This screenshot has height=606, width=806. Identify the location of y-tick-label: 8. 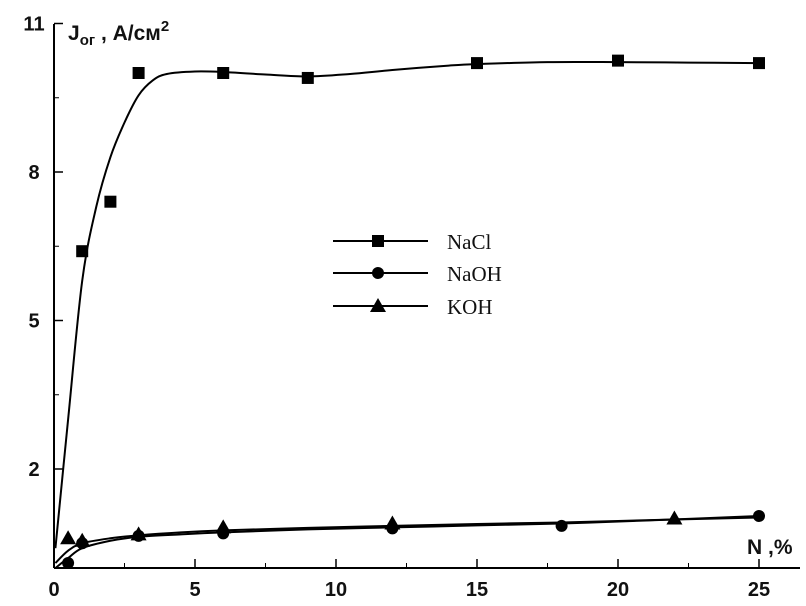
(33, 173).